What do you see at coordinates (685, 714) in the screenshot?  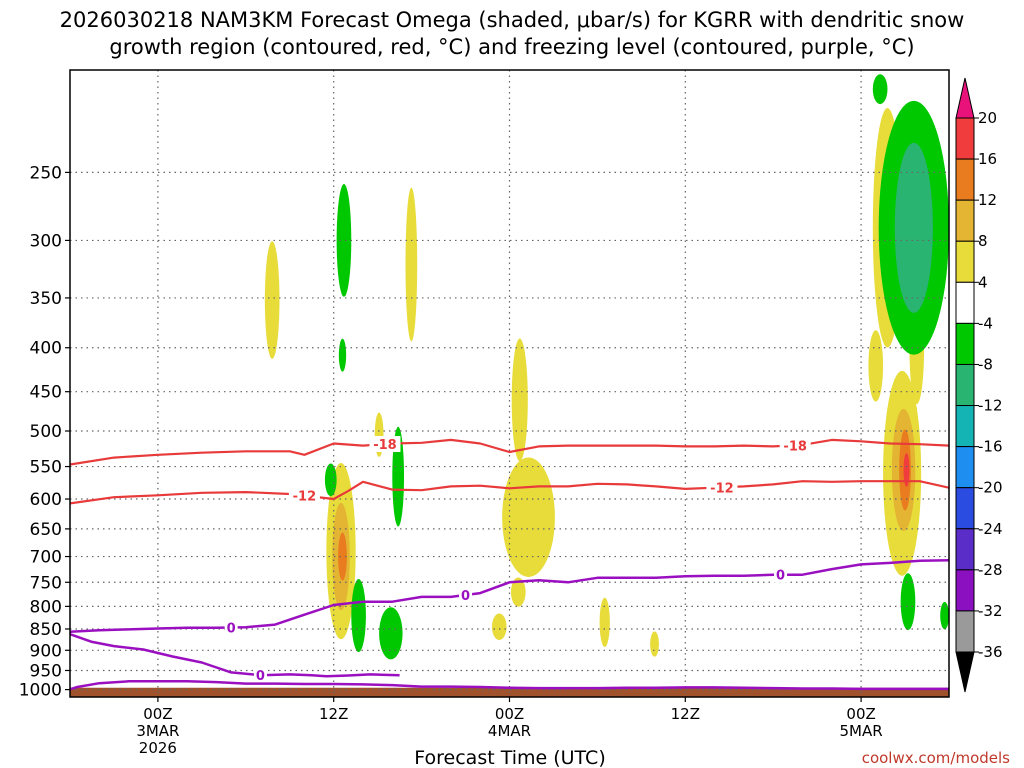 I see `x-tick-label-42: 12Z` at bounding box center [685, 714].